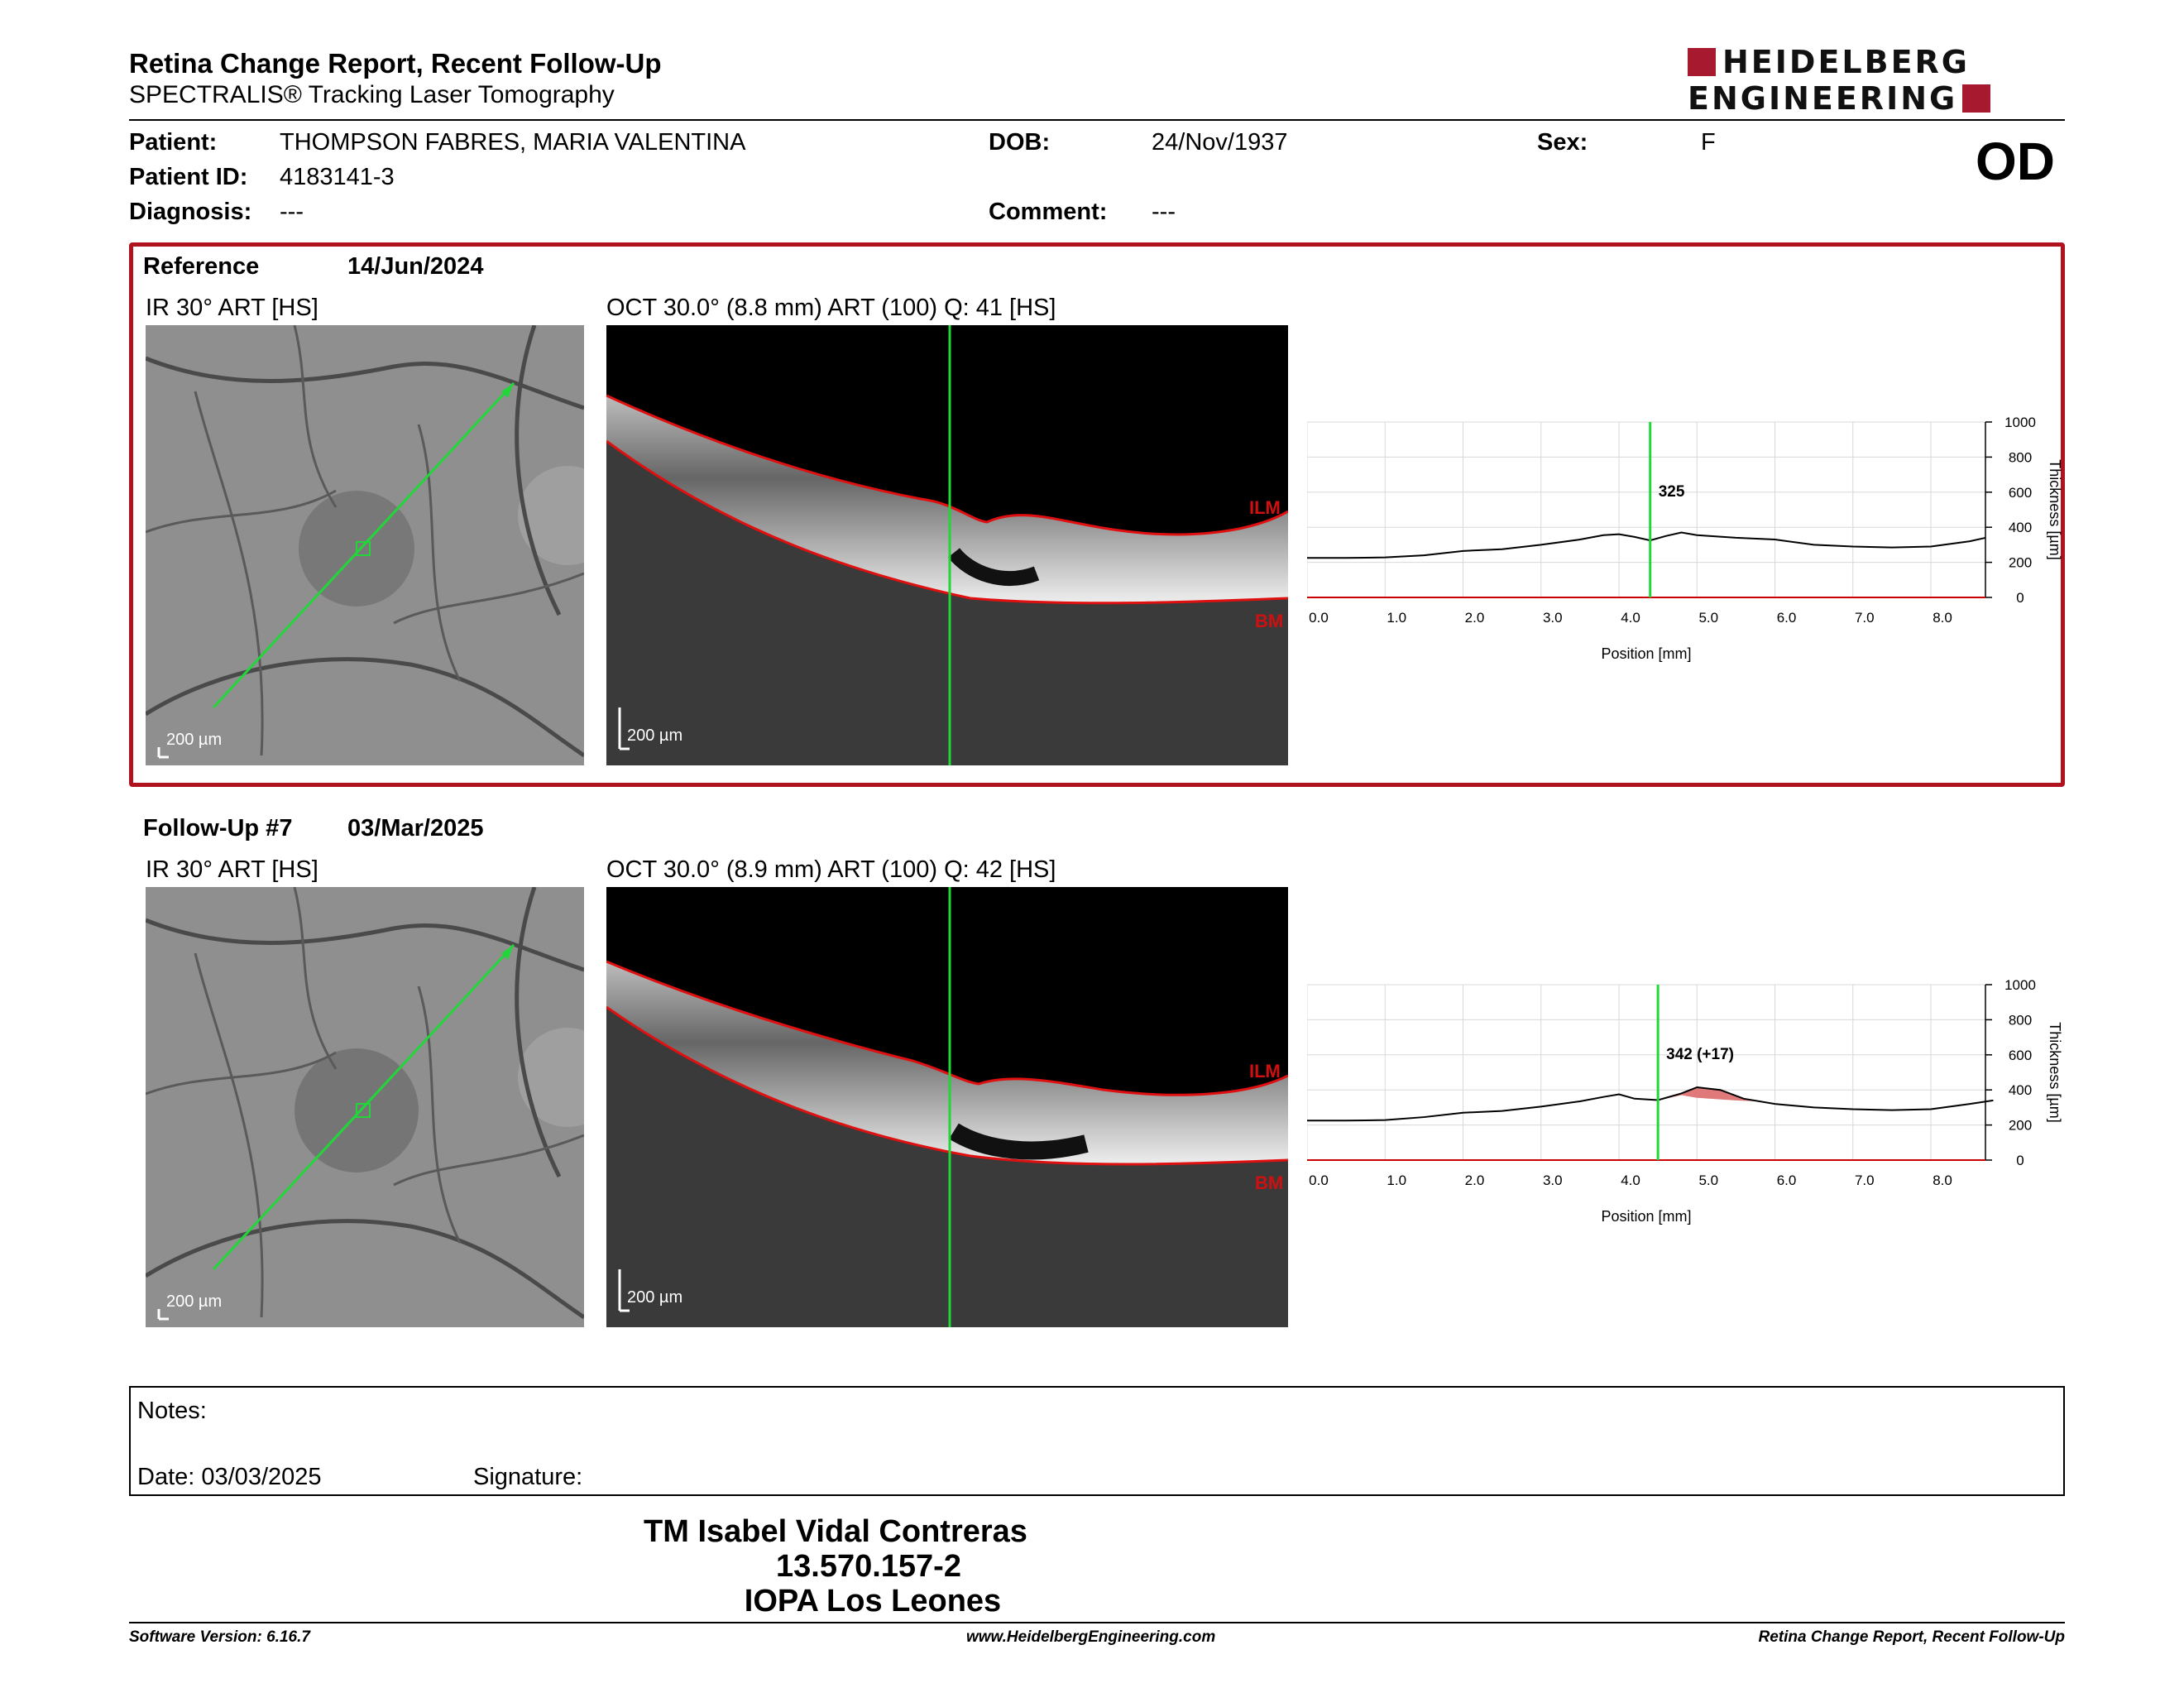 The height and width of the screenshot is (1688, 2184). Describe the element at coordinates (831, 869) in the screenshot. I see `followup-oct-title: OCT 30.0° (8.9 mm) ART (100) Q: 42 [HS]` at that location.